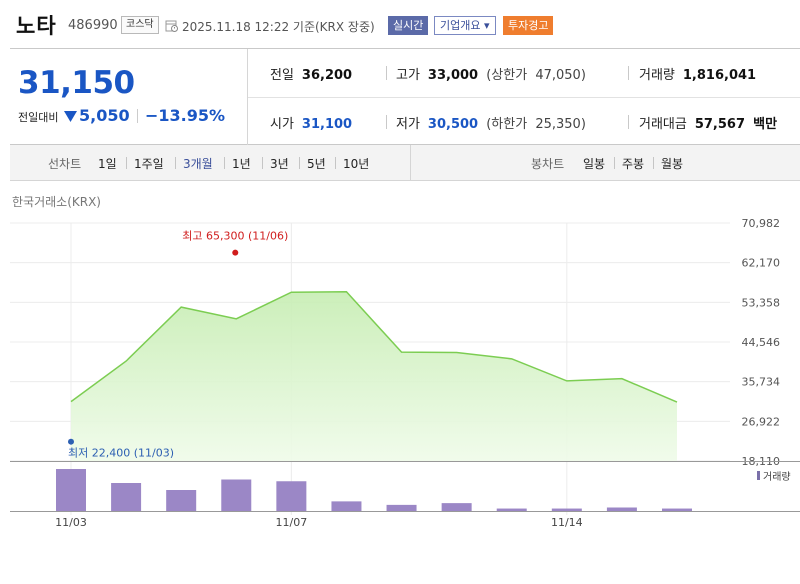 The width and height of the screenshot is (800, 584). Describe the element at coordinates (71, 522) in the screenshot. I see `x-tick-label: 11/03` at that location.